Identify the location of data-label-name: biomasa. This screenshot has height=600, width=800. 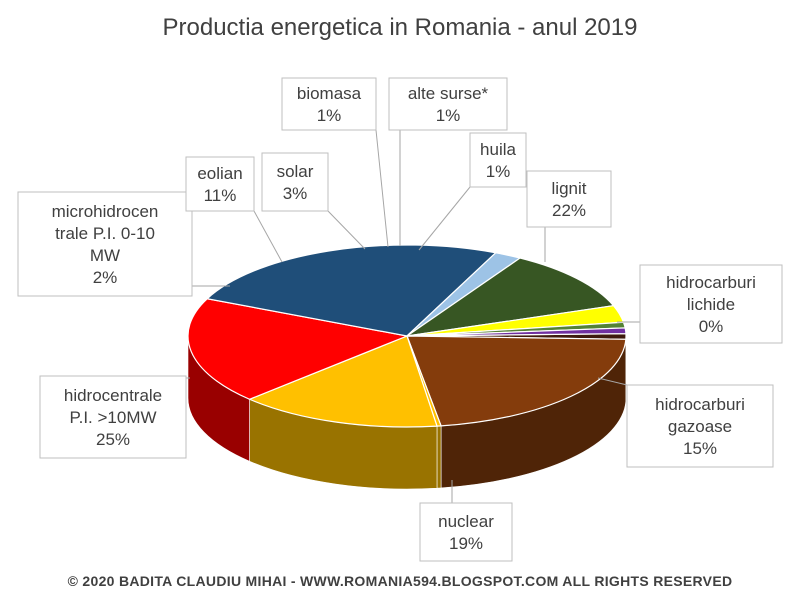
(329, 93).